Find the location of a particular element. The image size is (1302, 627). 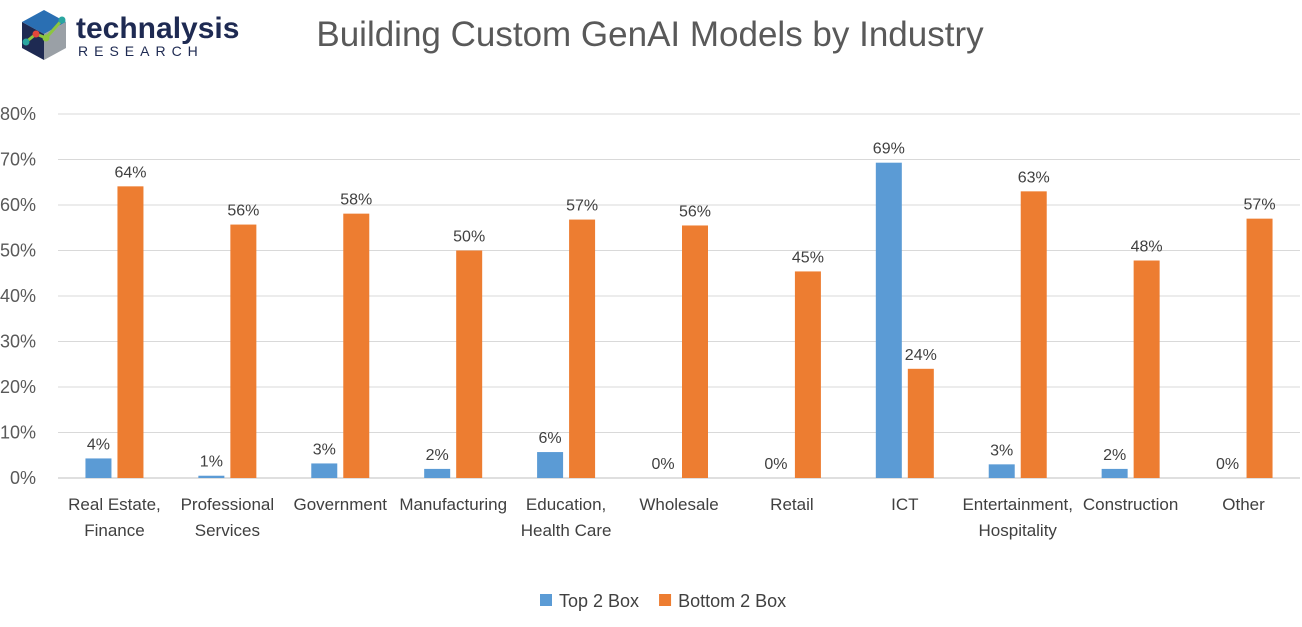

y-tick-label: 60% is located at coordinates (18, 205).